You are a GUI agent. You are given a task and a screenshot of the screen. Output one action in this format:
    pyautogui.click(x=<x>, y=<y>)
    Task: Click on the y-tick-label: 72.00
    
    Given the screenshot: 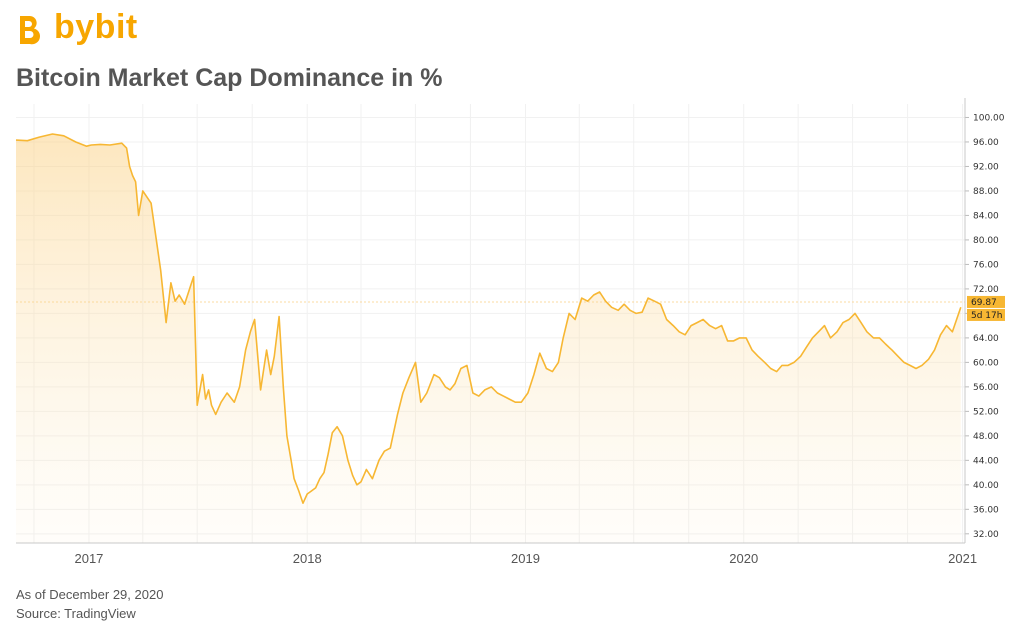 What is the action you would take?
    pyautogui.click(x=986, y=290)
    